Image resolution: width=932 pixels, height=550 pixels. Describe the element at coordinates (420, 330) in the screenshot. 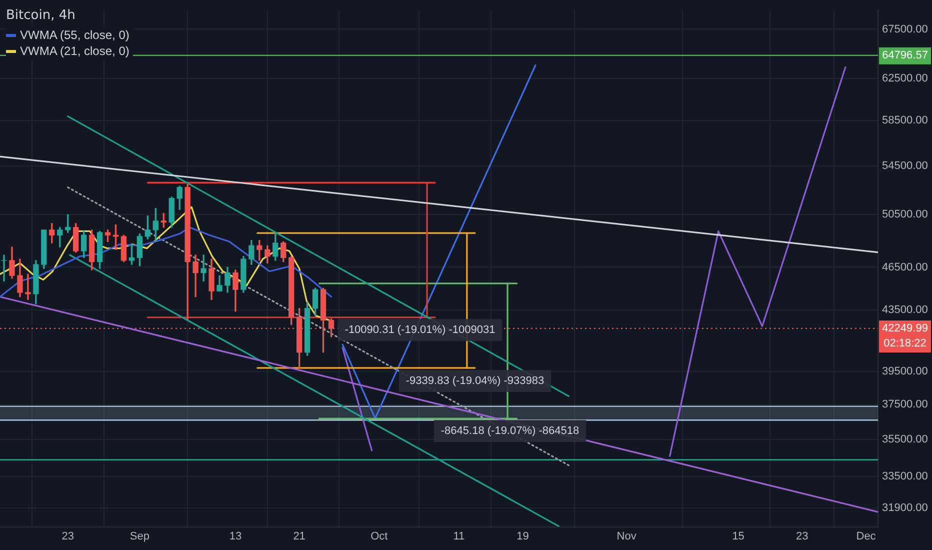

I see `annotation: -10090.31 (-19.01%) -1009031` at that location.